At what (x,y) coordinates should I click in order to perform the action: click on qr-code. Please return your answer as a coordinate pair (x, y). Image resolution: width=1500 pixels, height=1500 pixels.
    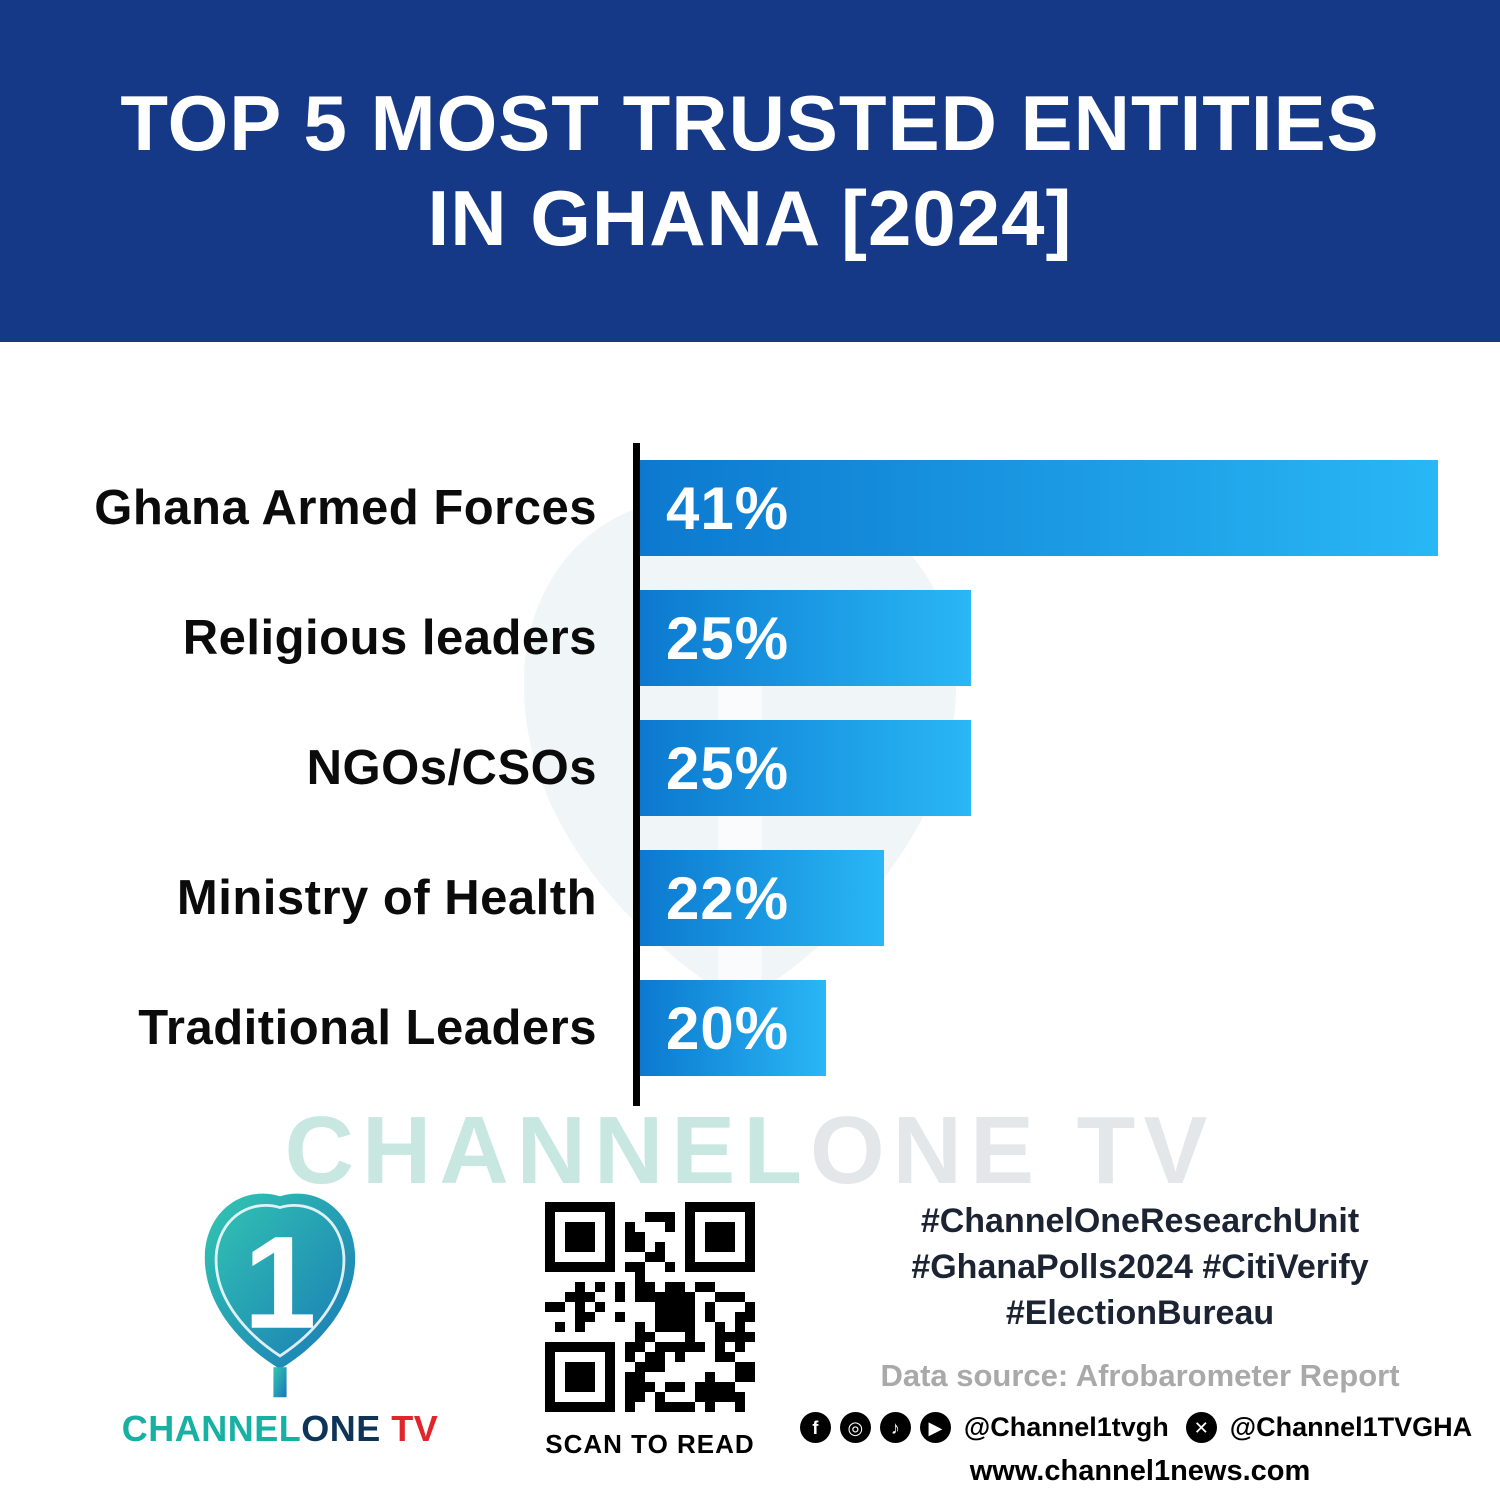
    Looking at the image, I should click on (650, 1307).